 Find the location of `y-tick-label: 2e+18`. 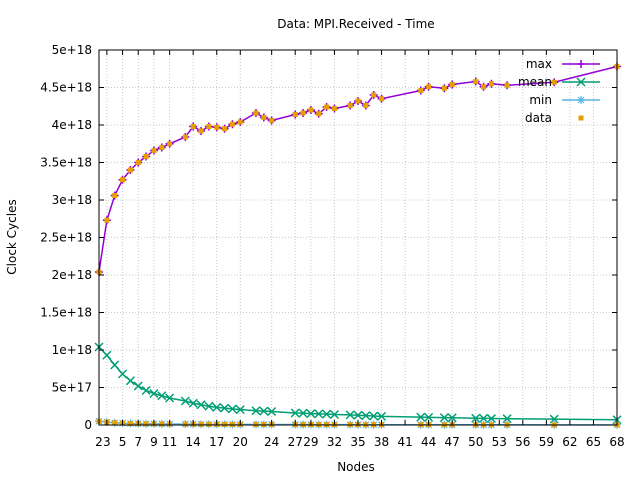

y-tick-label: 2e+18 is located at coordinates (72, 275).